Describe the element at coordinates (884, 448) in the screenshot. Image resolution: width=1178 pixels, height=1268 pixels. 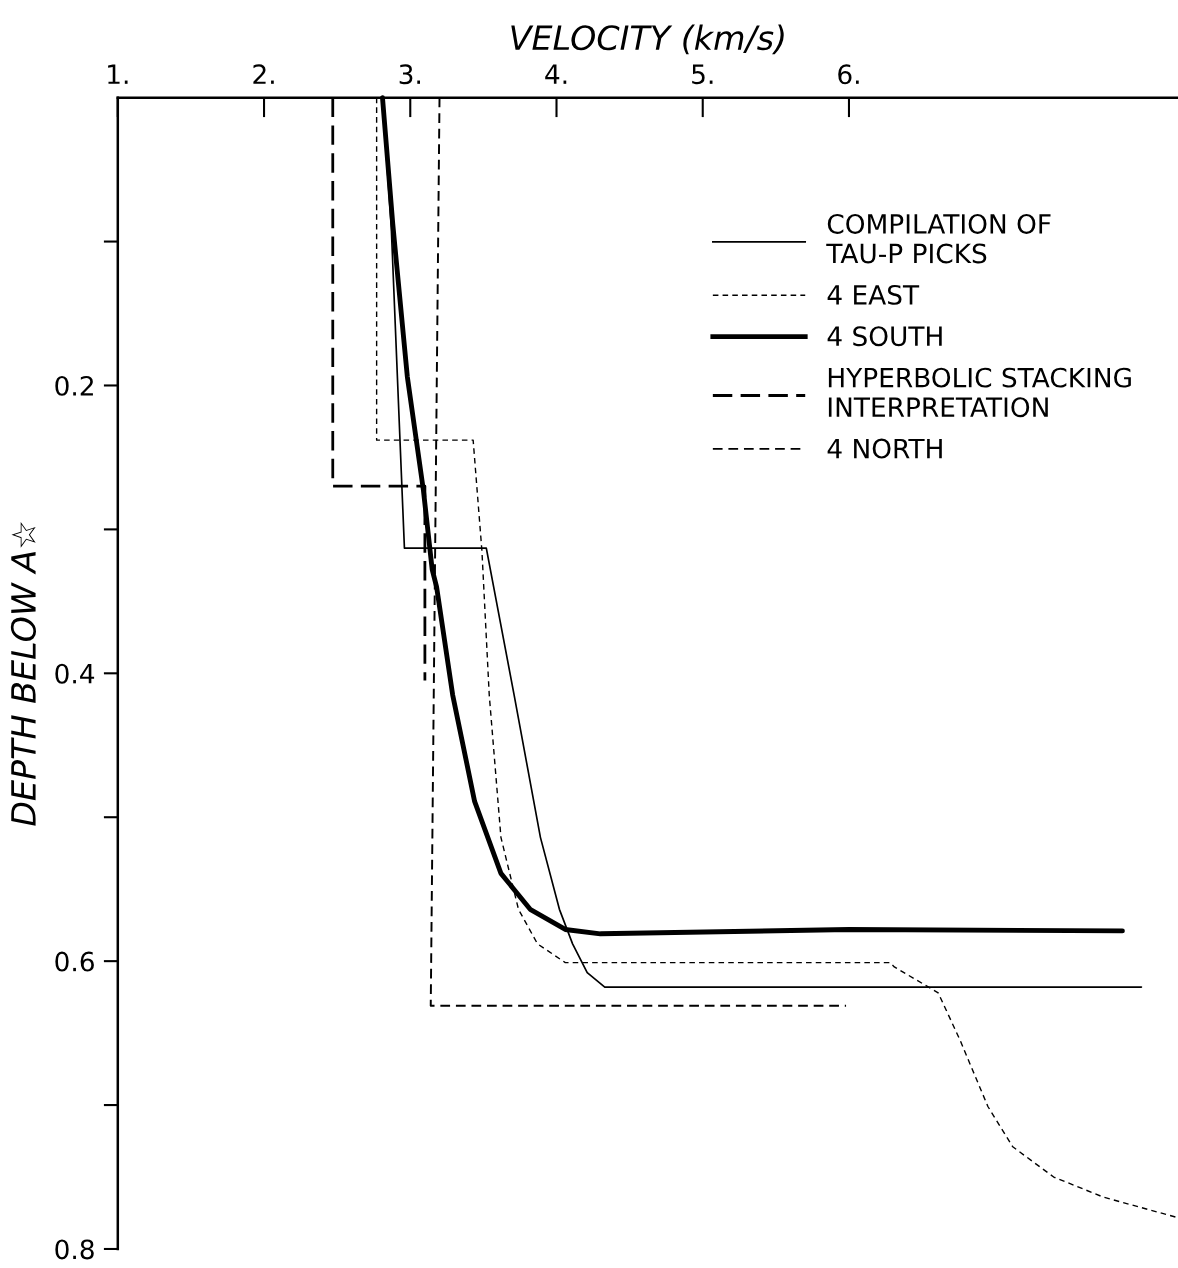
I see `legend-label: 4 NORTH` at that location.